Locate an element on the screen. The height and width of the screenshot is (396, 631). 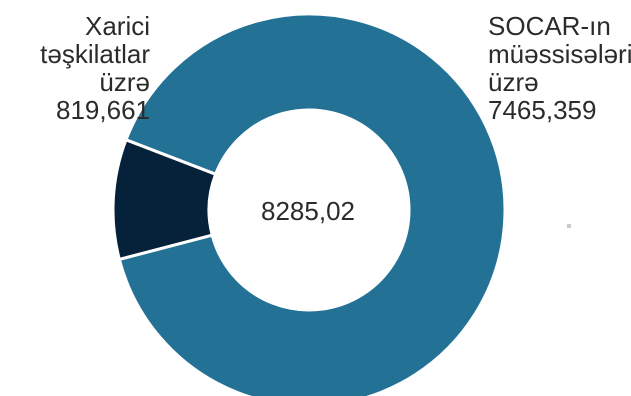
slice-label-foreign-organizations: Xarici təşkilatlar üzrə 819,661 is located at coordinates (80, 68).